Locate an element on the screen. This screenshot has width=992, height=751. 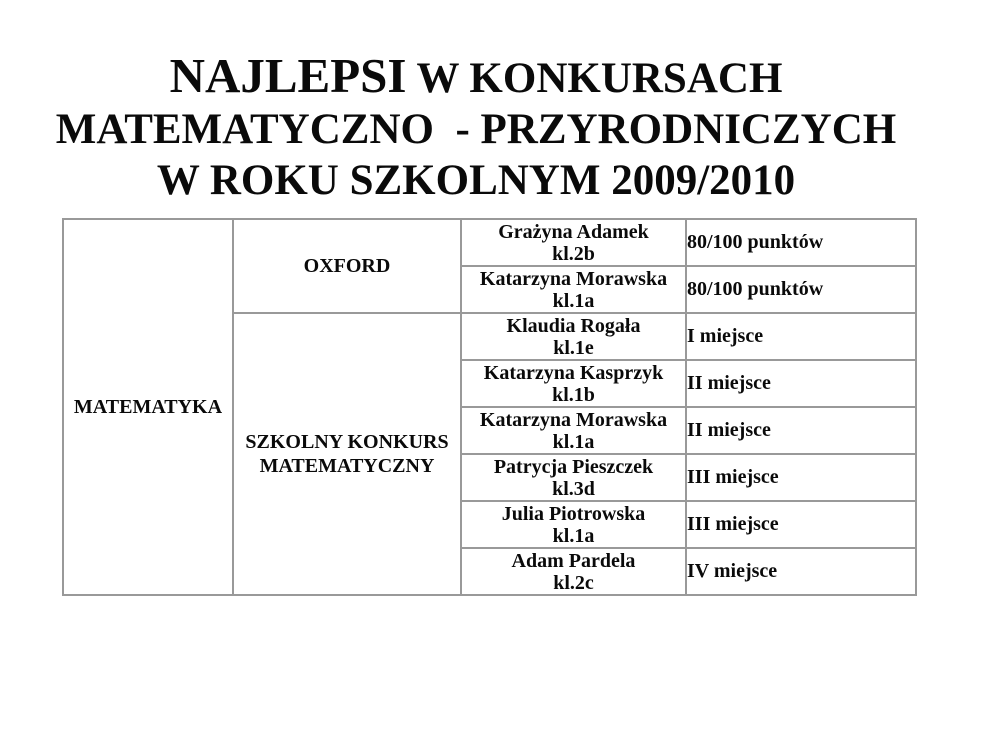
title-line-3: W ROKU SZKOLNYM 2009/2010 is located at coordinates (476, 180).